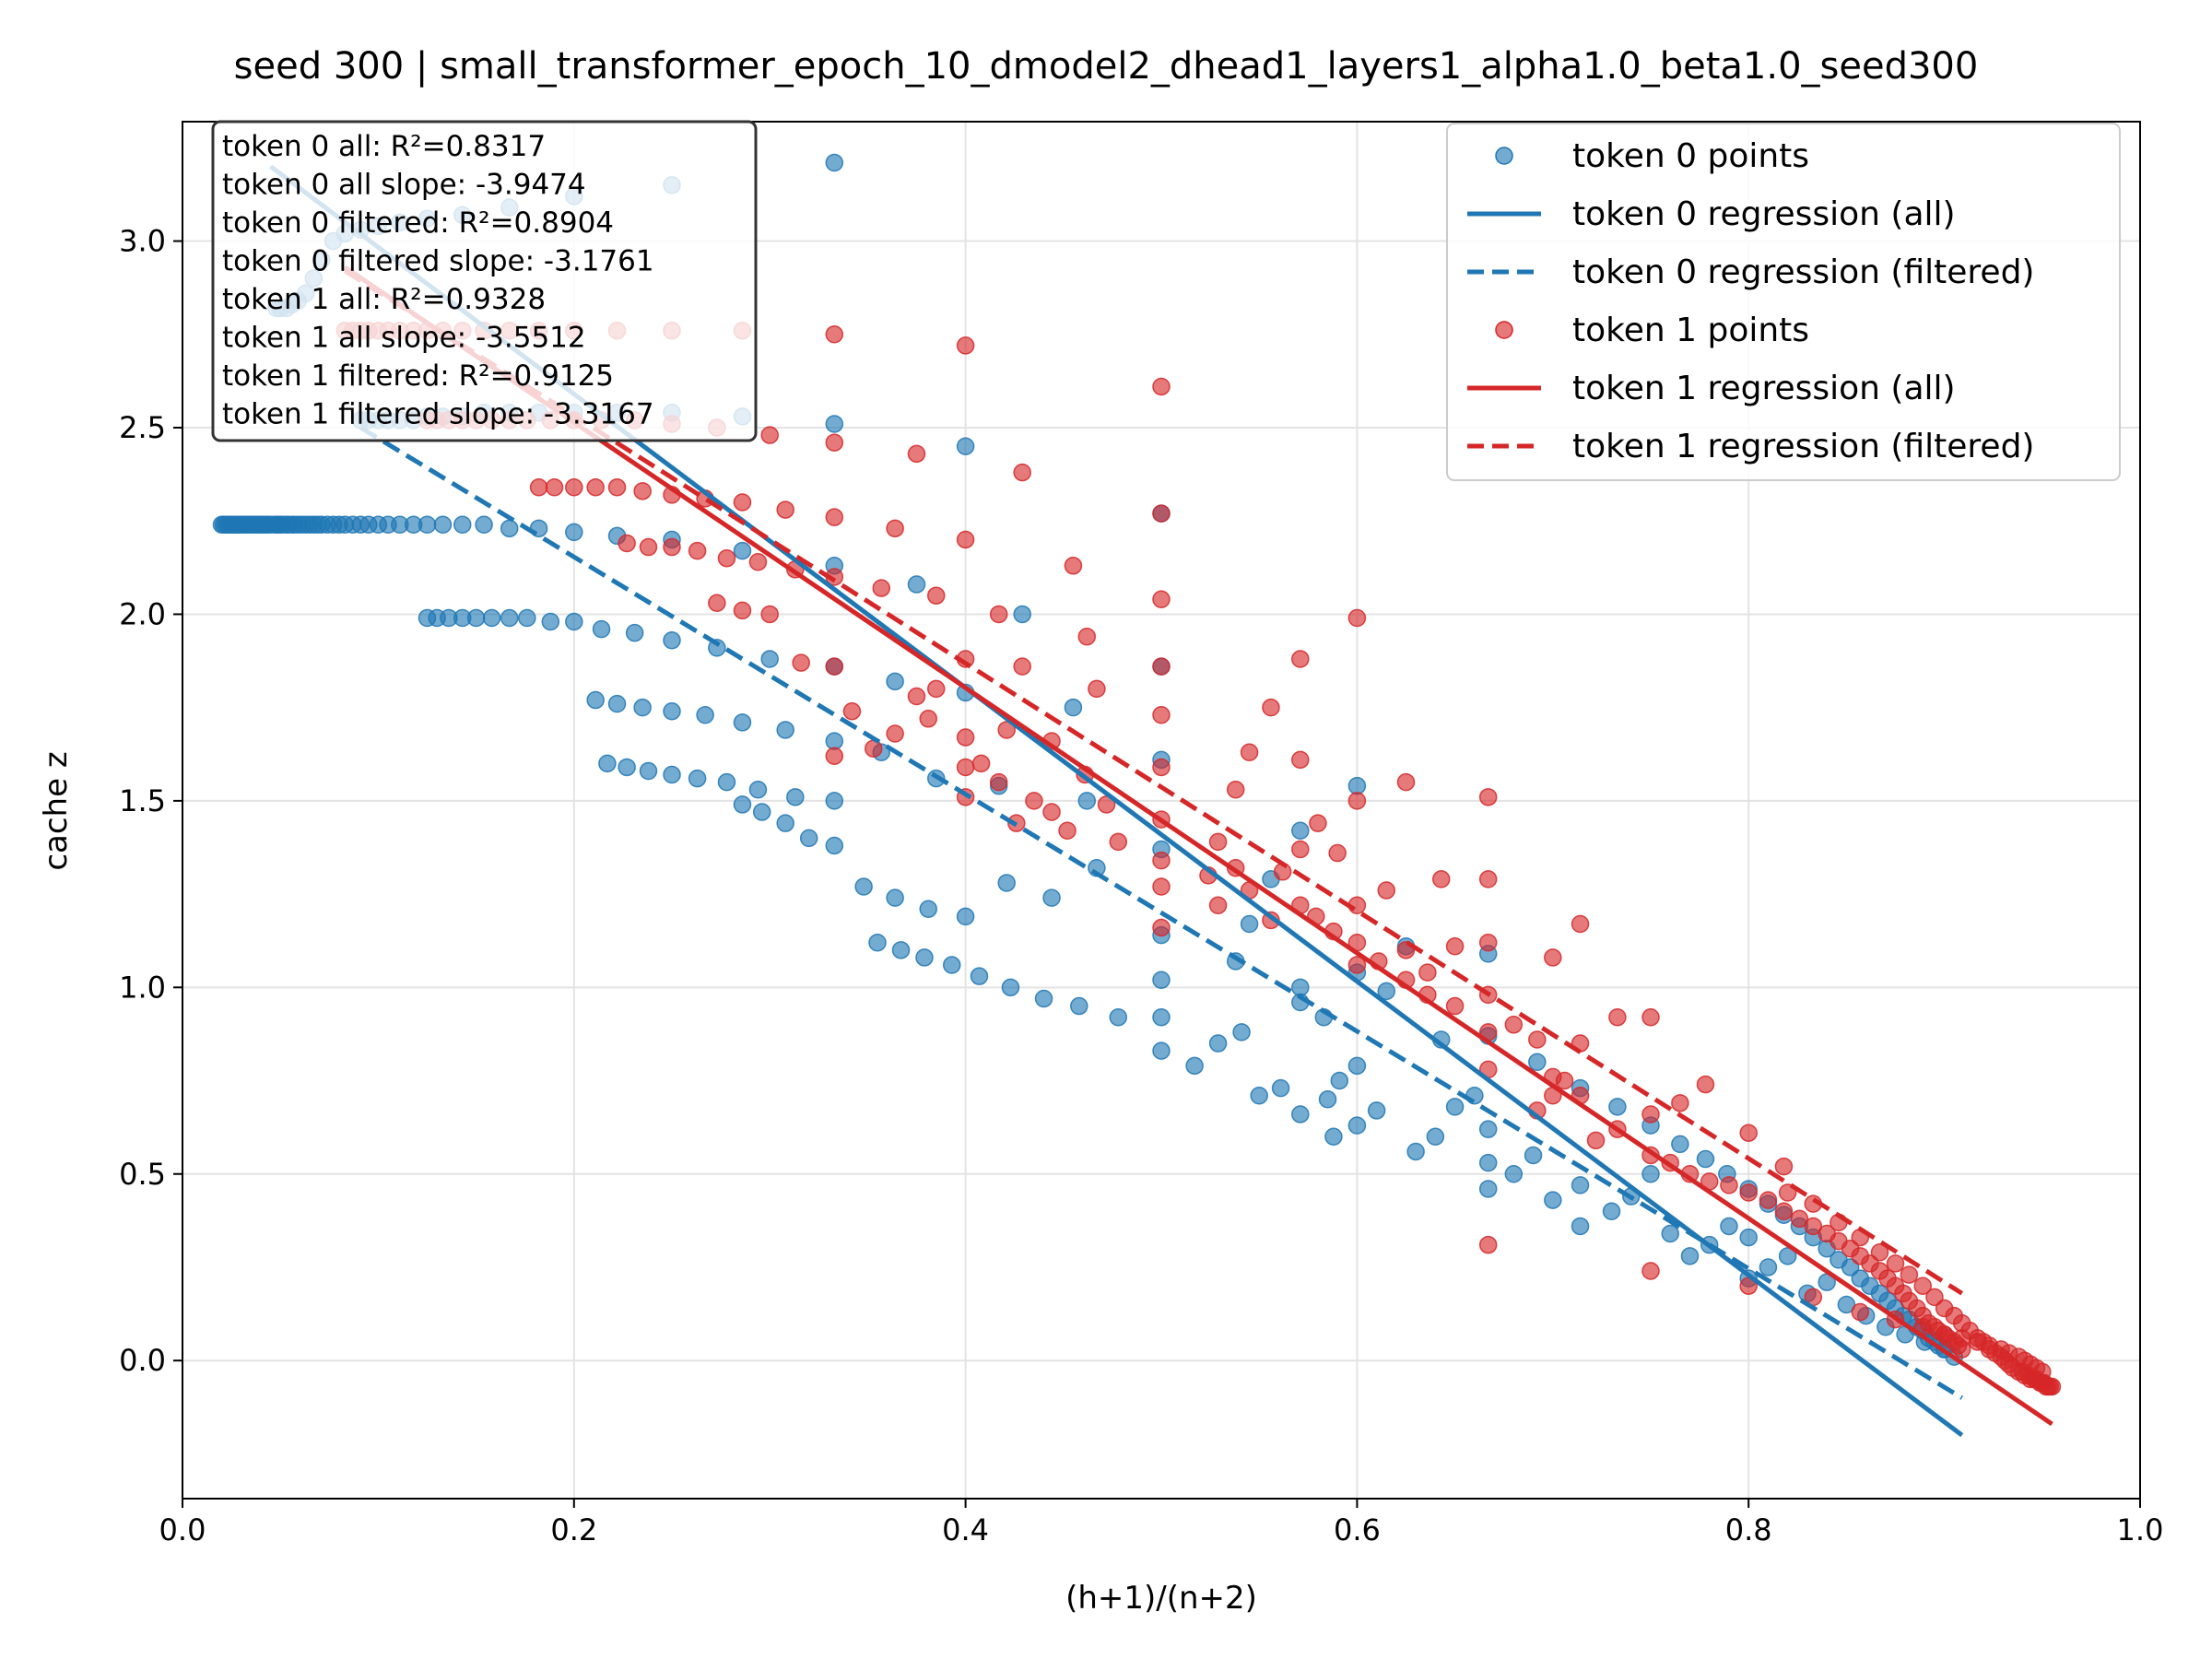 The width and height of the screenshot is (2212, 1659). What do you see at coordinates (2140, 1529) in the screenshot?
I see `x-tick-label: 1.0` at bounding box center [2140, 1529].